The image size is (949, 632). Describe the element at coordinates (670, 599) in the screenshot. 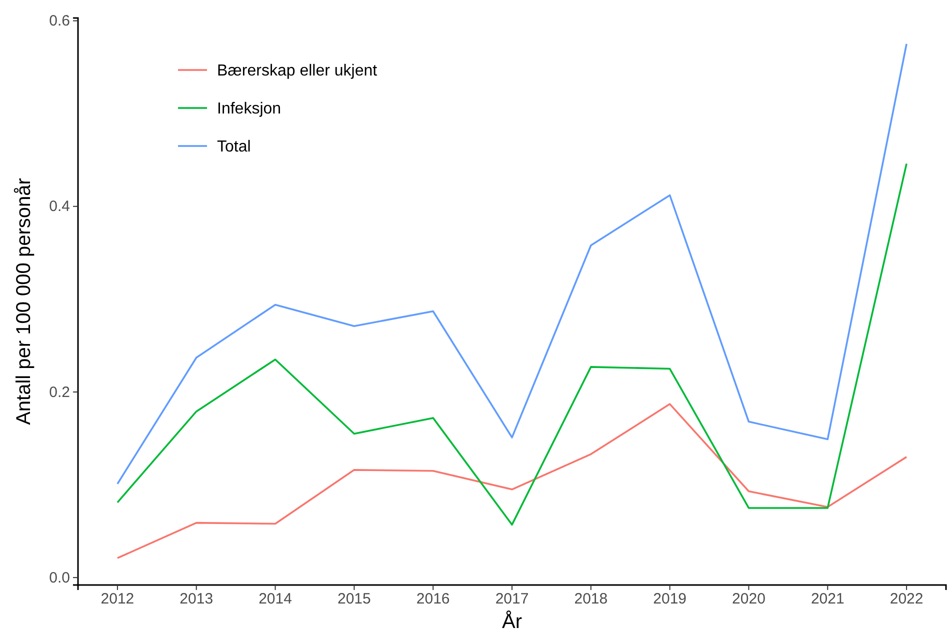

I see `x-tick-label: 2019` at that location.